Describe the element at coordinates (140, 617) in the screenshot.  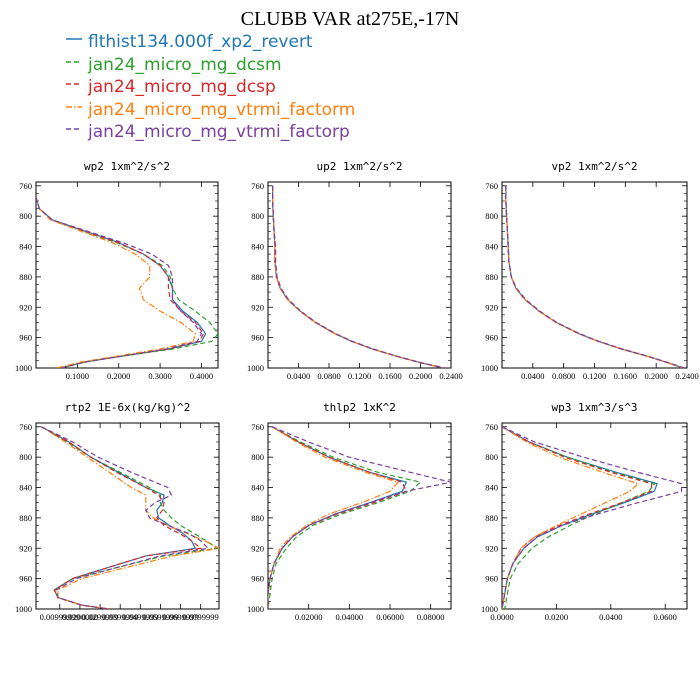
I see `x-tick-label: 0.0499999` at that location.